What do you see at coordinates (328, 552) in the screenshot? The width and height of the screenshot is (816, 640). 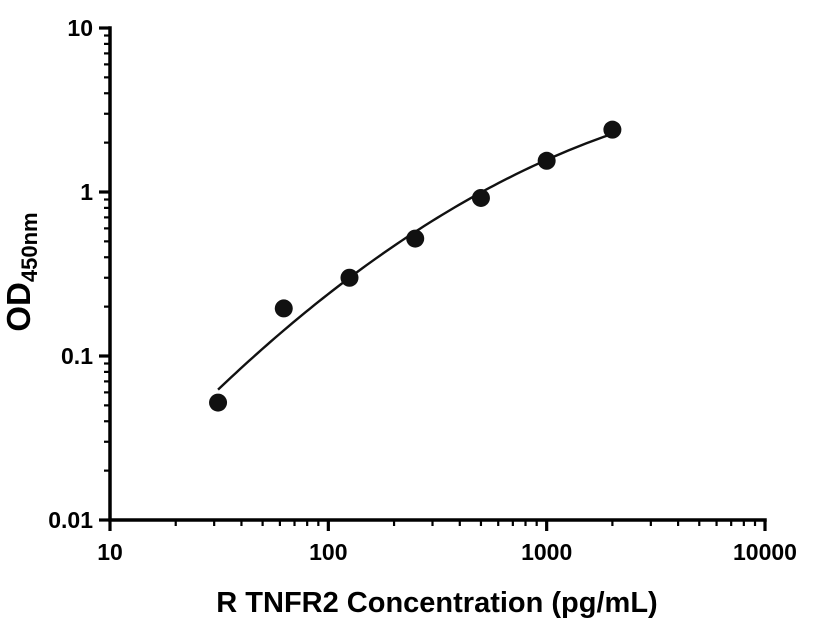 I see `x-tick-label: 100` at bounding box center [328, 552].